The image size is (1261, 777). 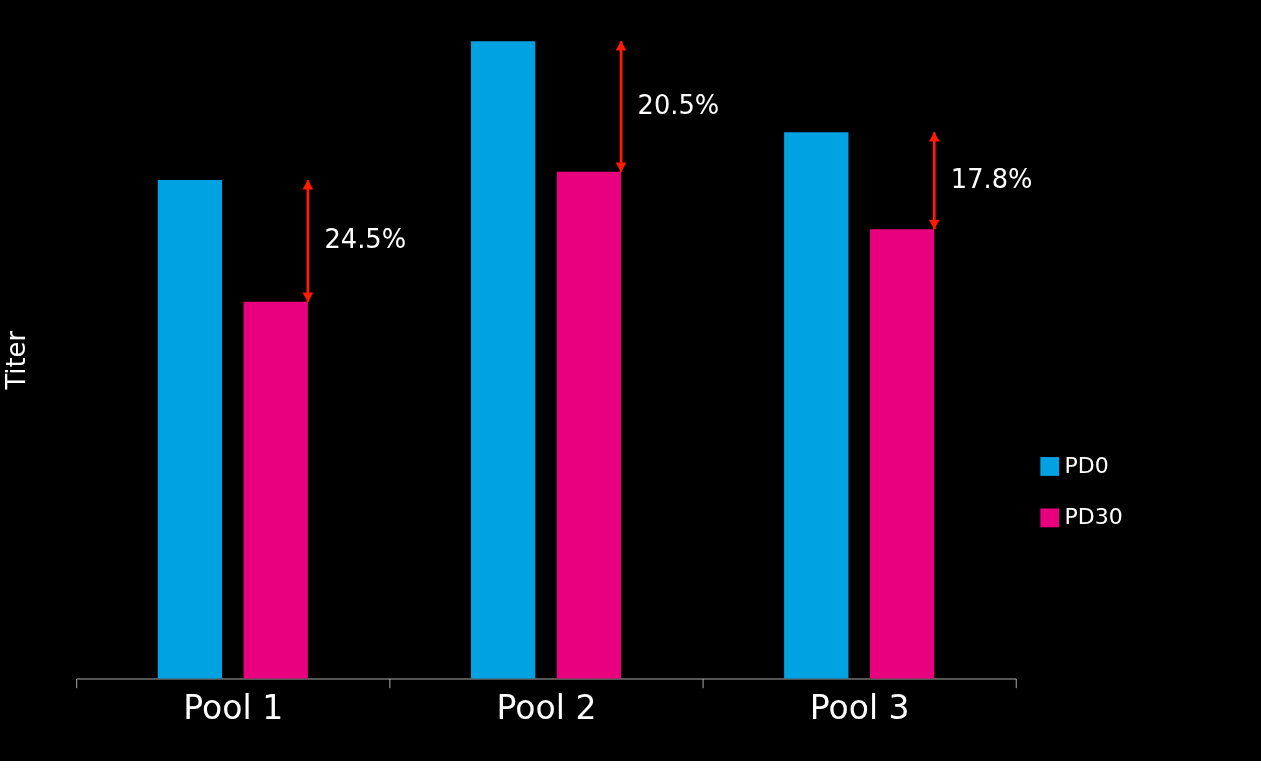 I want to click on legend-label: PD0, so click(x=1086, y=465).